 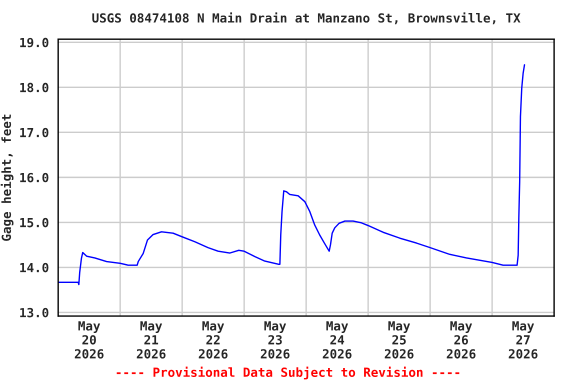 What do you see at coordinates (34, 43) in the screenshot?
I see `y-tick-label: 19.0` at bounding box center [34, 43].